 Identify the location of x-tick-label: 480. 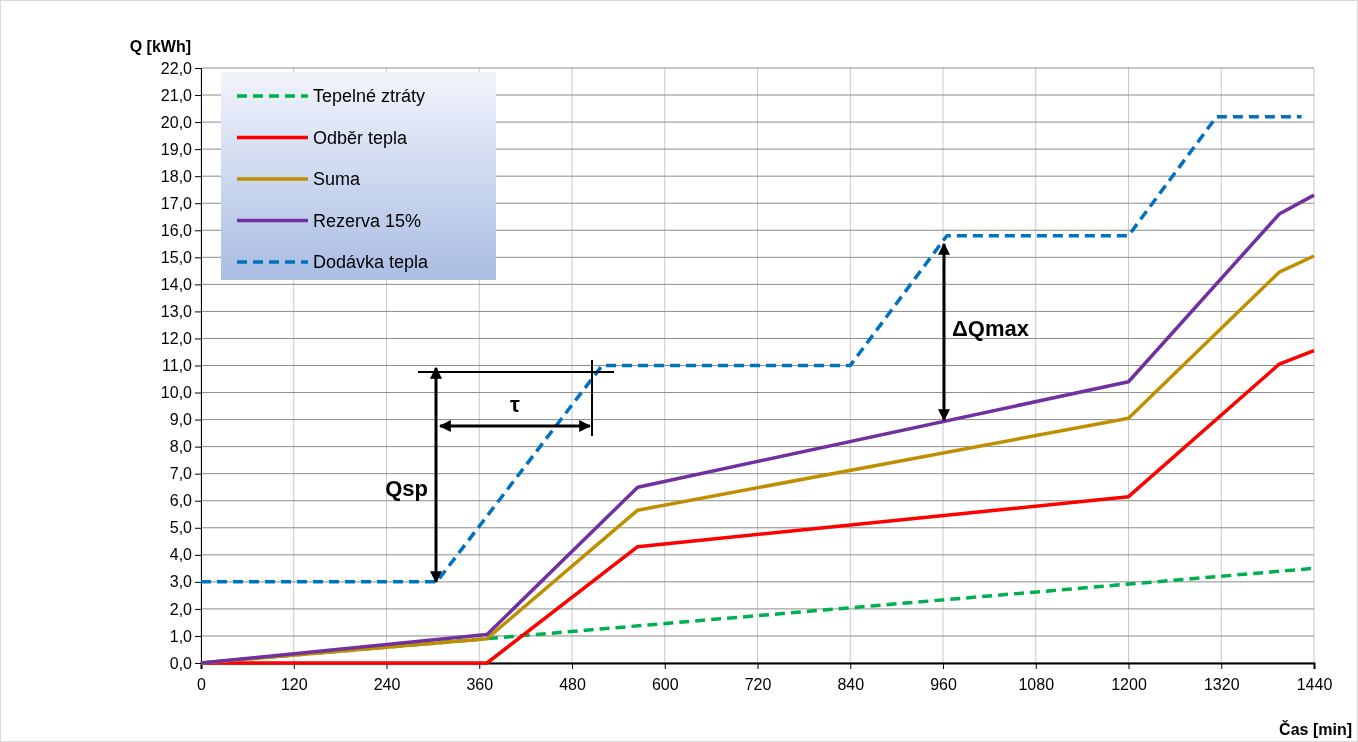
(572, 684).